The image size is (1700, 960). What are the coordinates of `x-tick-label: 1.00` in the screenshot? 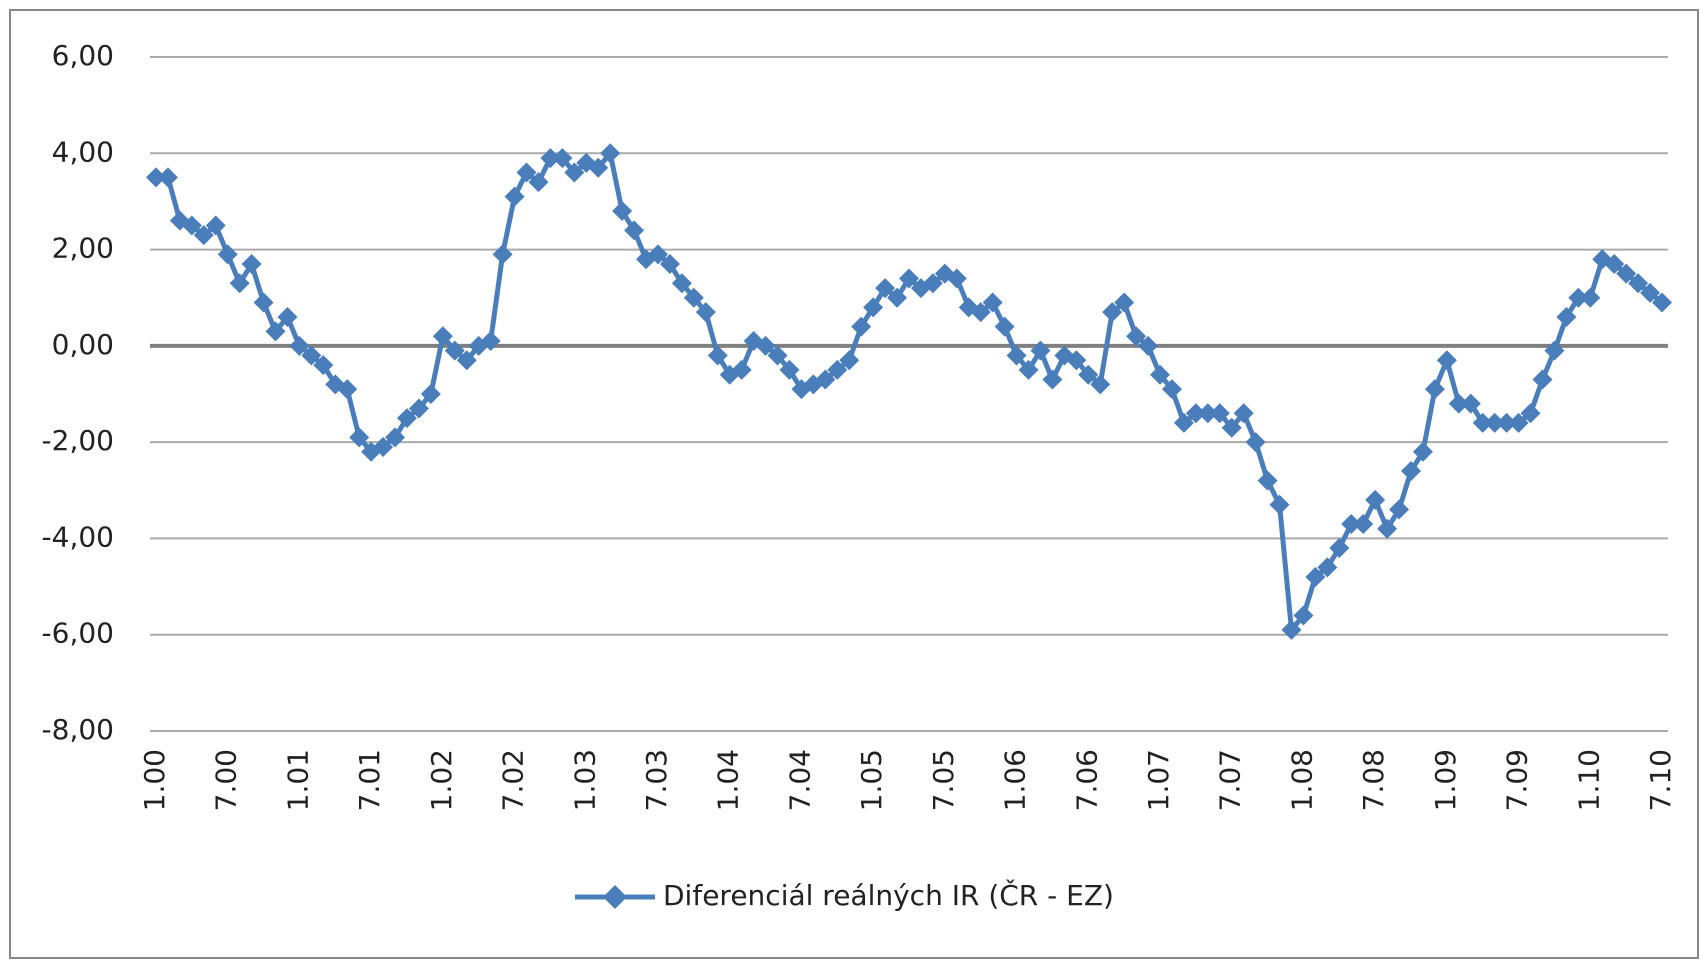 It's located at (154, 780).